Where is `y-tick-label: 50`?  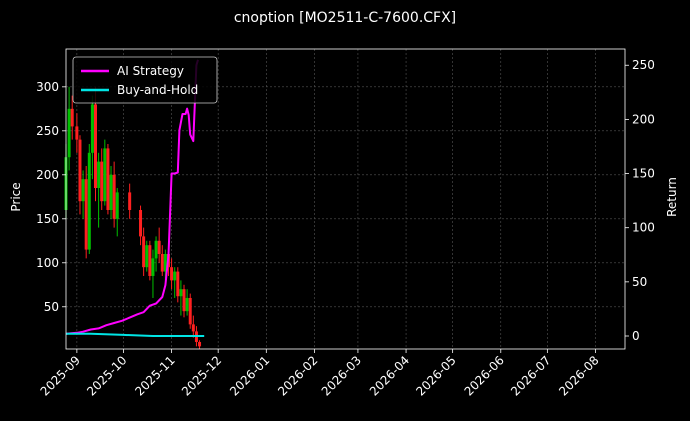 y-tick-label: 50 is located at coordinates (51, 307).